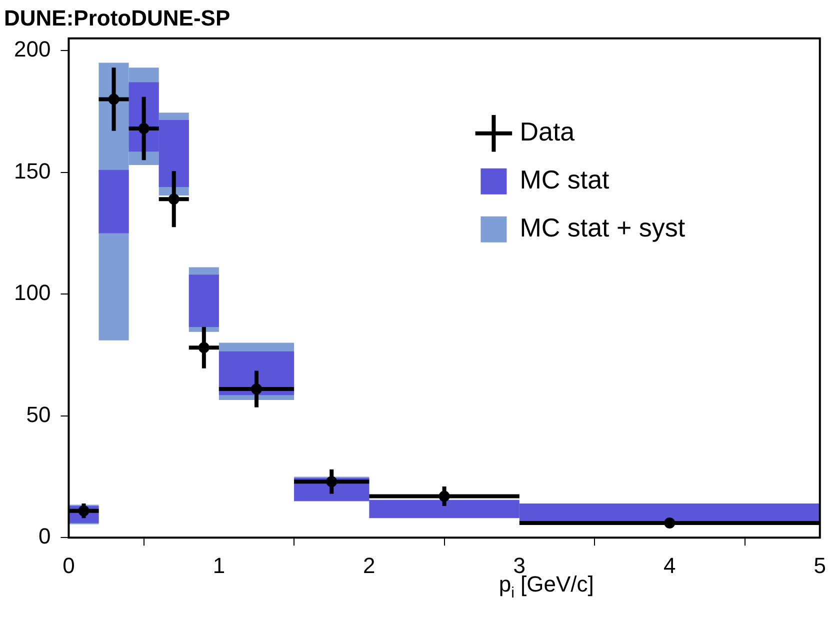 The width and height of the screenshot is (834, 624). I want to click on y-tick-label: 0, so click(44, 536).